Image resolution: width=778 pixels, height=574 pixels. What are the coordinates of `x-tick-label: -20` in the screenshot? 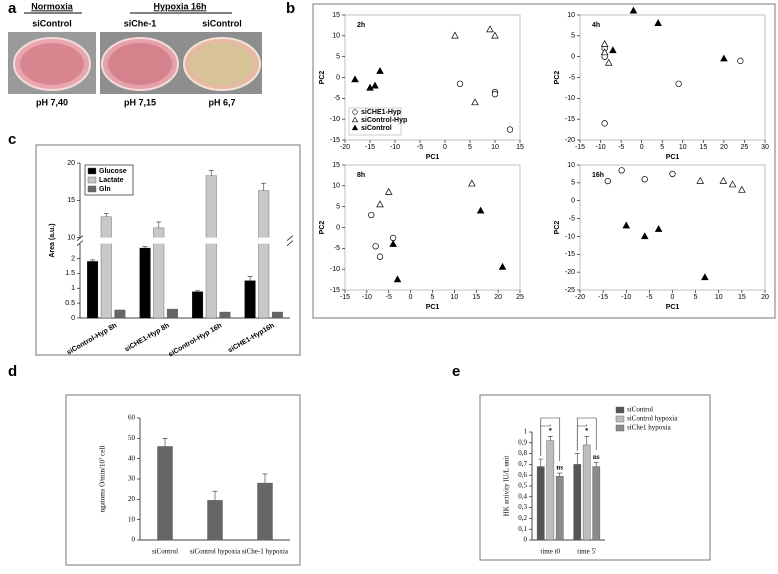 It's located at (345, 147).